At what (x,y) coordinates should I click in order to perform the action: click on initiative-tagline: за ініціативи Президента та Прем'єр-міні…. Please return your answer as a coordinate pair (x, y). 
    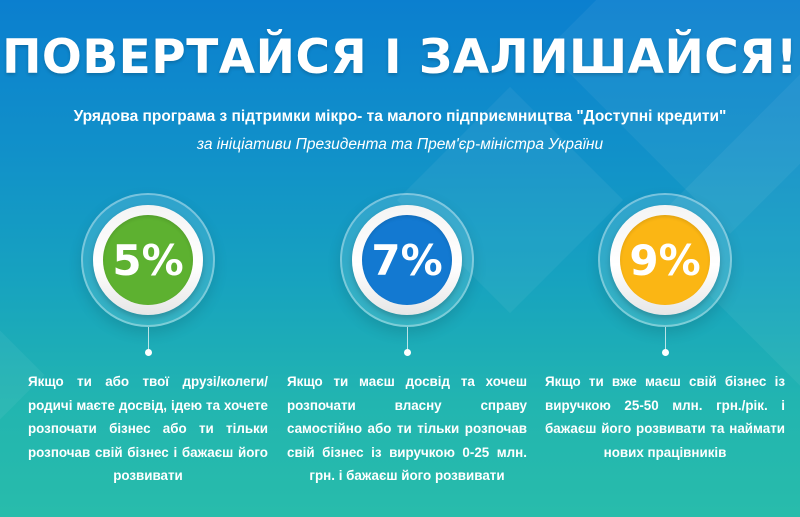
    Looking at the image, I should click on (400, 144).